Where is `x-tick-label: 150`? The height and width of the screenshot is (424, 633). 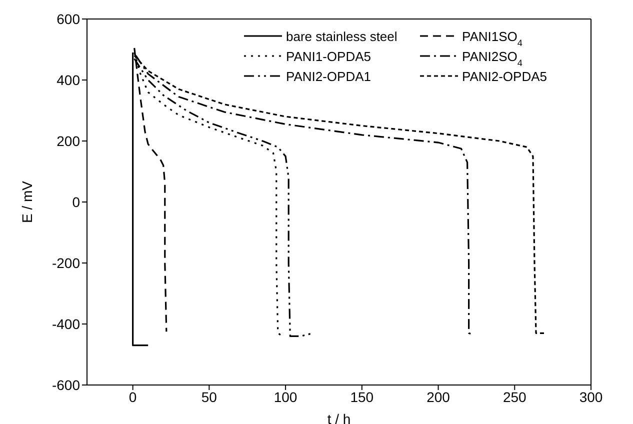
x-tick-label: 150 is located at coordinates (362, 396).